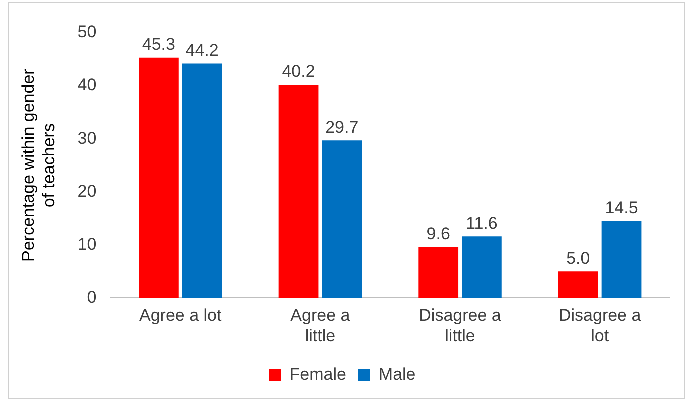  What do you see at coordinates (87, 32) in the screenshot?
I see `y-tick-label: 50` at bounding box center [87, 32].